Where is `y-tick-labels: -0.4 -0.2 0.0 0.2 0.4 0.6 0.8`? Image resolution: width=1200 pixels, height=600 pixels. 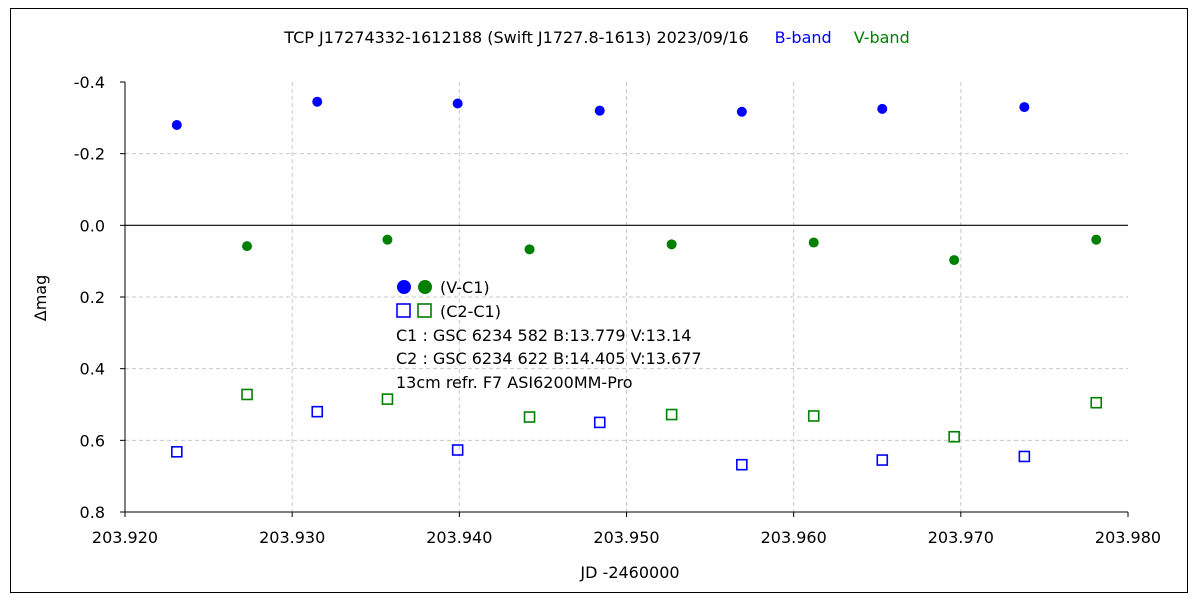 y-tick-labels: -0.4 -0.2 0.0 0.2 0.4 0.6 0.8 is located at coordinates (89, 297).